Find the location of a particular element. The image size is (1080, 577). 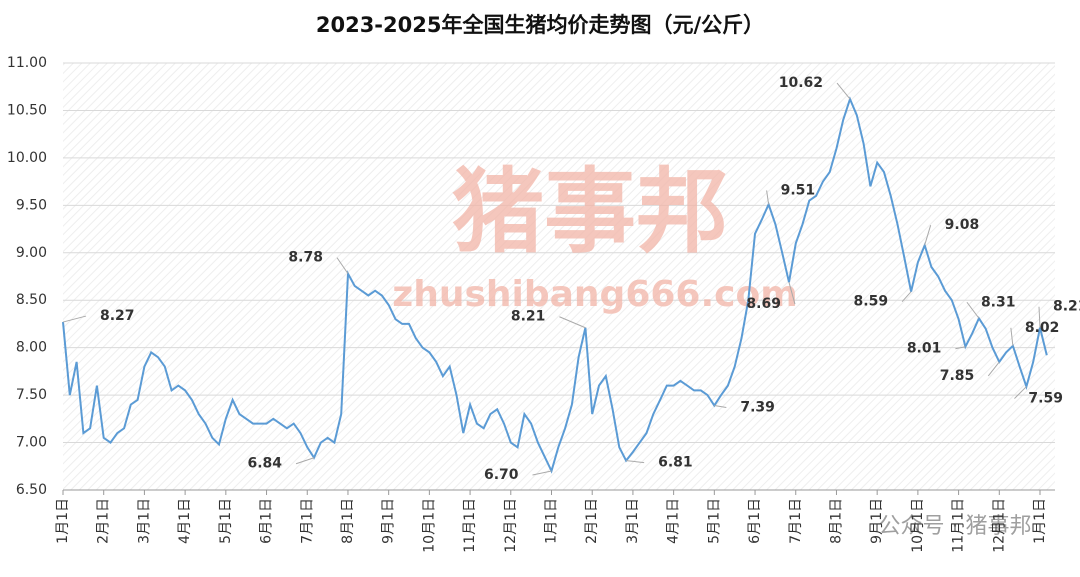

value-label: 8.78 is located at coordinates (305, 258).